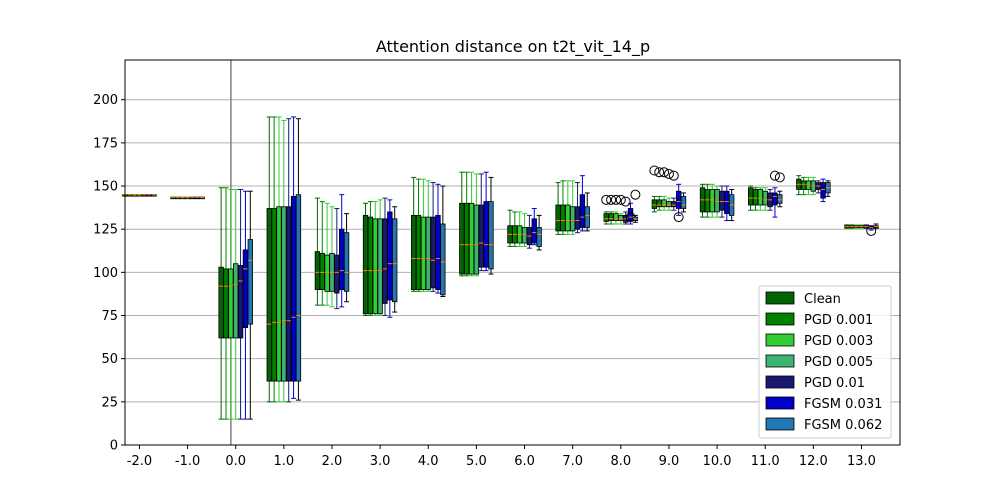  I want to click on x-tick-label: 11.0, so click(765, 461).